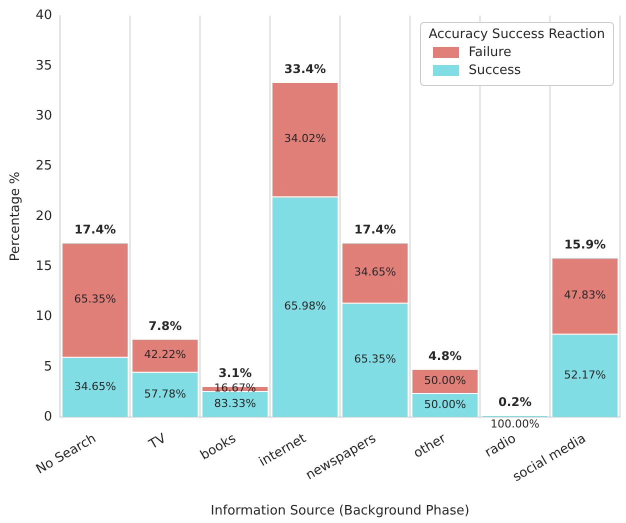 This screenshot has width=626, height=523. What do you see at coordinates (305, 139) in the screenshot?
I see `annotation: 34.02%` at bounding box center [305, 139].